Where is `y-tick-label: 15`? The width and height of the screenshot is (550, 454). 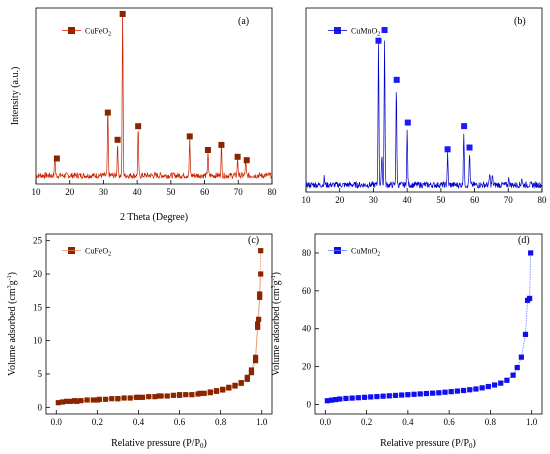
y-tick-label: 15 is located at coordinates (38, 307).